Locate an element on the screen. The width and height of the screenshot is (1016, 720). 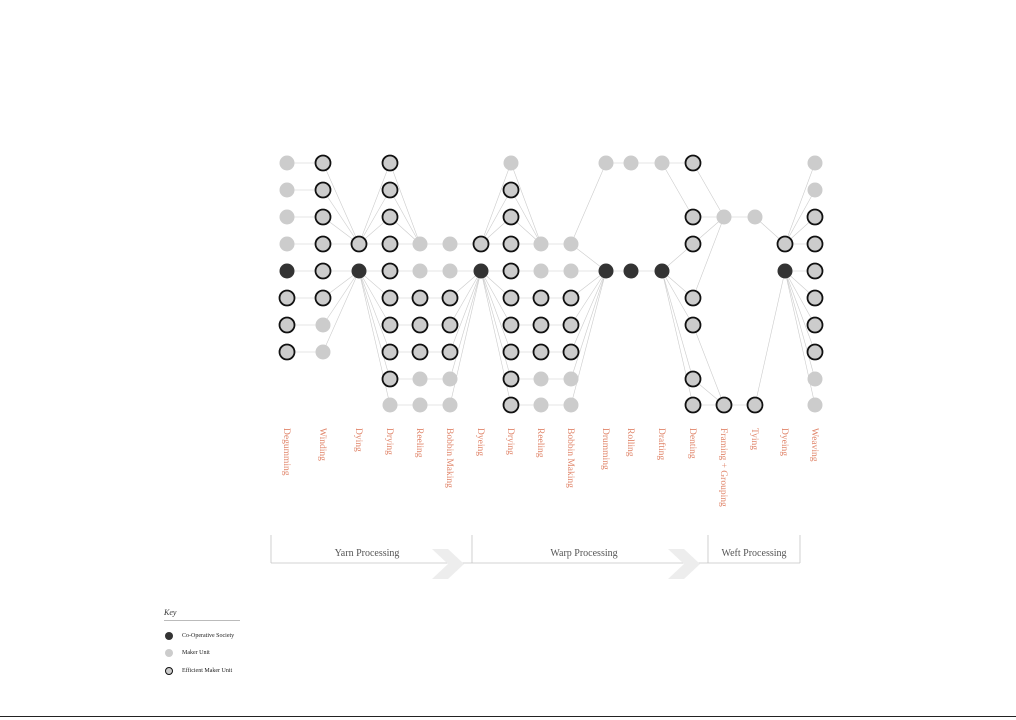
legend-label: Efficient Maker Unit is located at coordinates (207, 670).